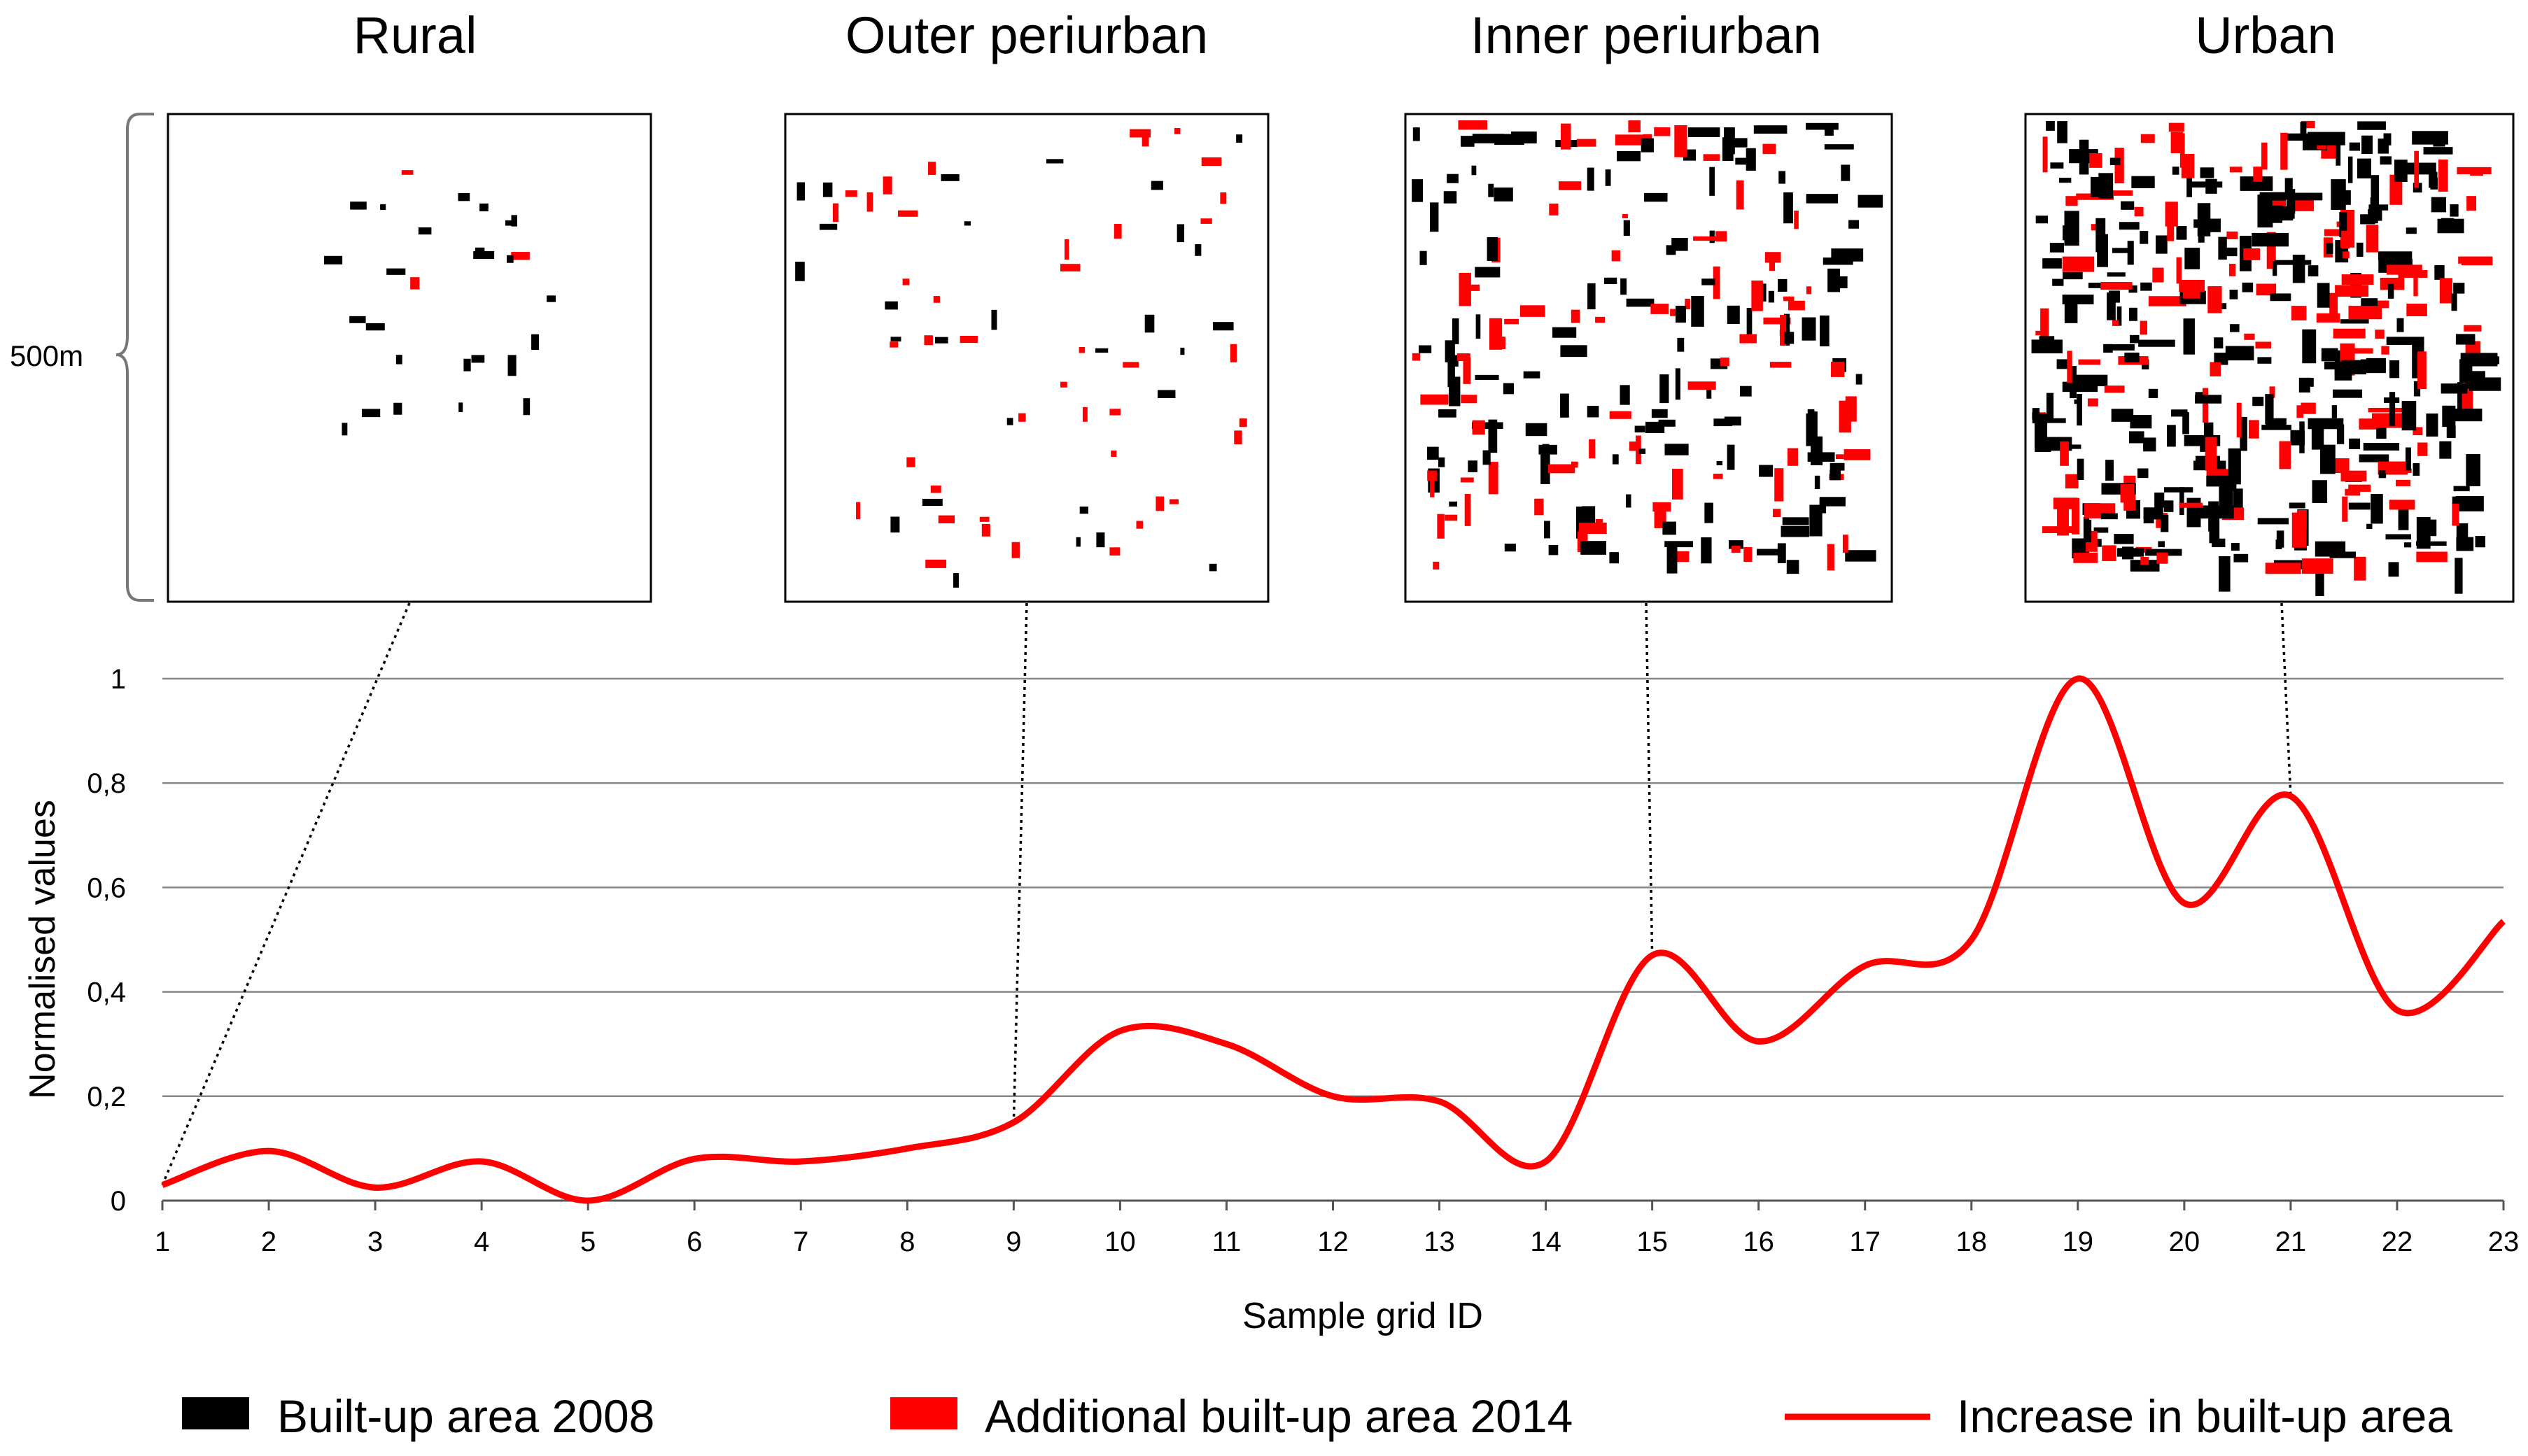 The height and width of the screenshot is (1456, 2528). Describe the element at coordinates (481, 1242) in the screenshot. I see `x-tick-label: 4` at that location.